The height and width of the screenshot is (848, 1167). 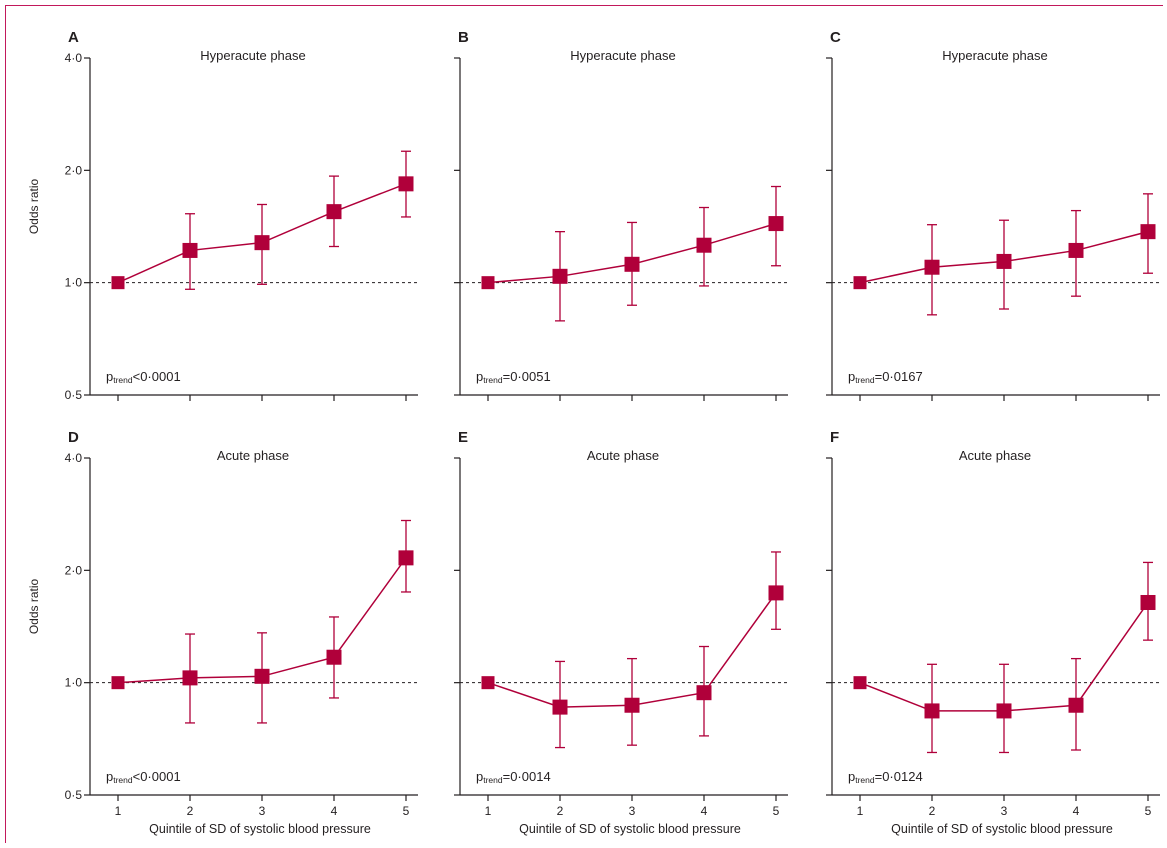 I want to click on panel-letter: E, so click(x=463, y=437).